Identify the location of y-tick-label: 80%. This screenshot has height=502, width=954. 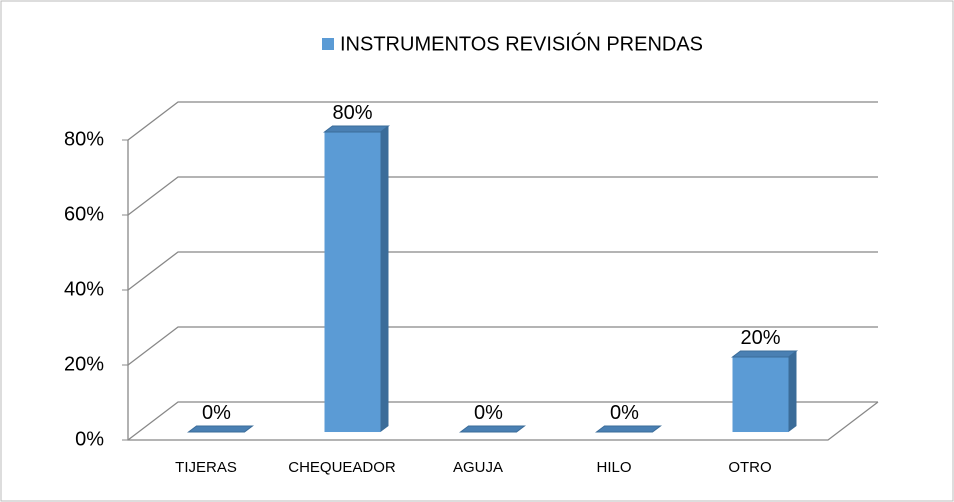
(84, 139).